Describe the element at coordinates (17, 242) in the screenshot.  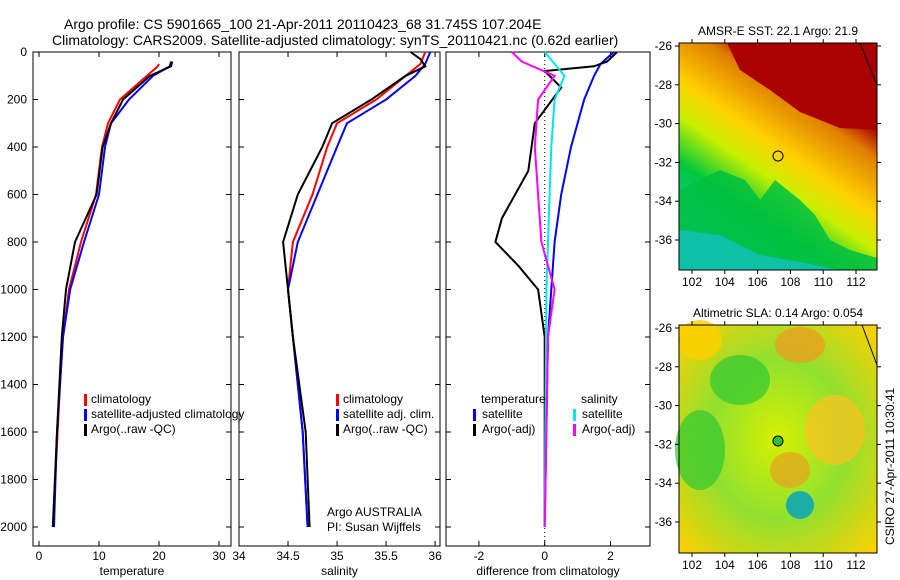
I see `y-tick-label: 800` at that location.